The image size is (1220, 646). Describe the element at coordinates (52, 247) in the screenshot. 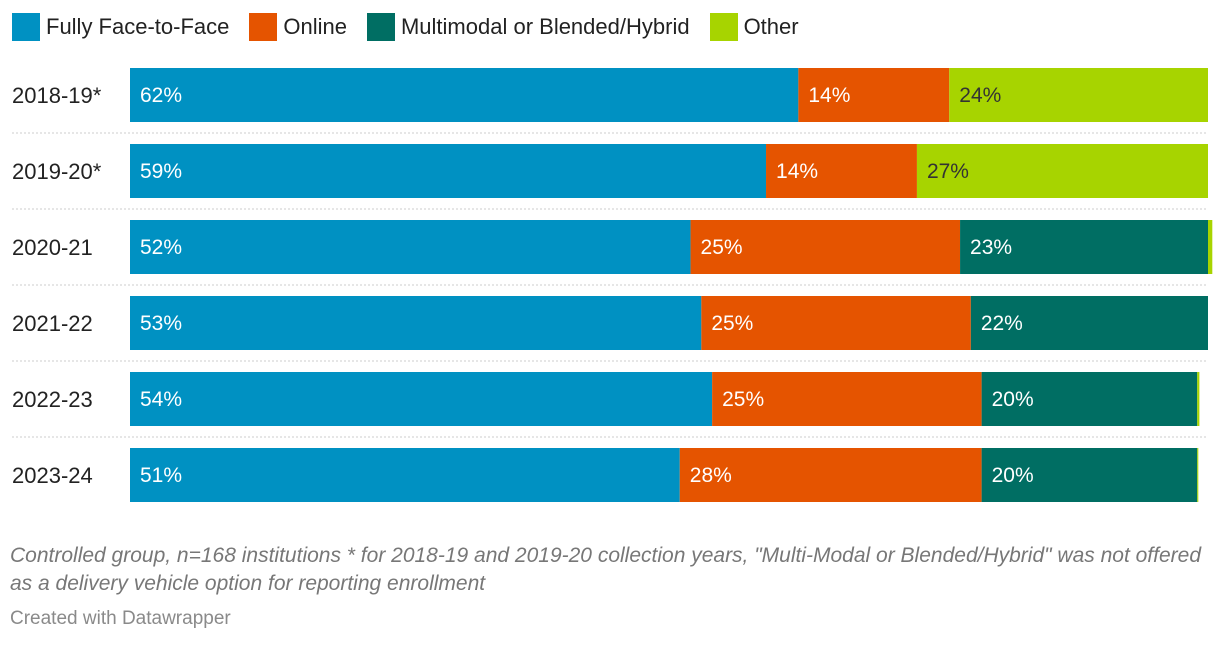

I see `category-label: 2020-21` at that location.